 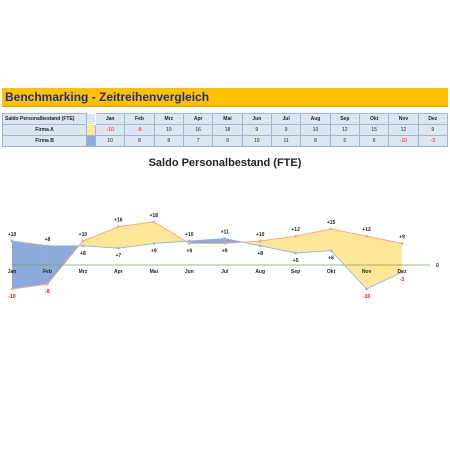 I want to click on category-label: Aug, so click(x=260, y=272).